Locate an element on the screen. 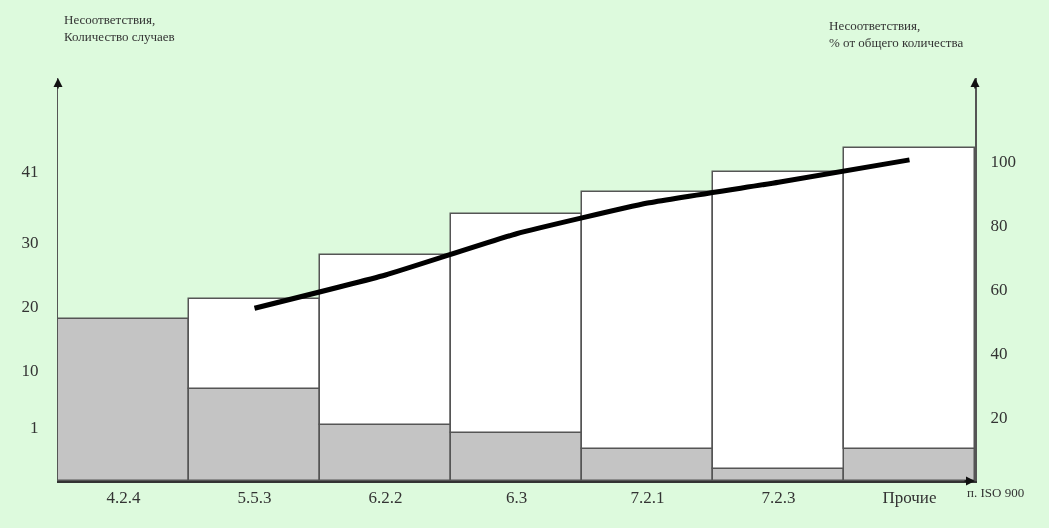 The image size is (1049, 528). x-tick-label: 6.2.2 is located at coordinates (385, 498).